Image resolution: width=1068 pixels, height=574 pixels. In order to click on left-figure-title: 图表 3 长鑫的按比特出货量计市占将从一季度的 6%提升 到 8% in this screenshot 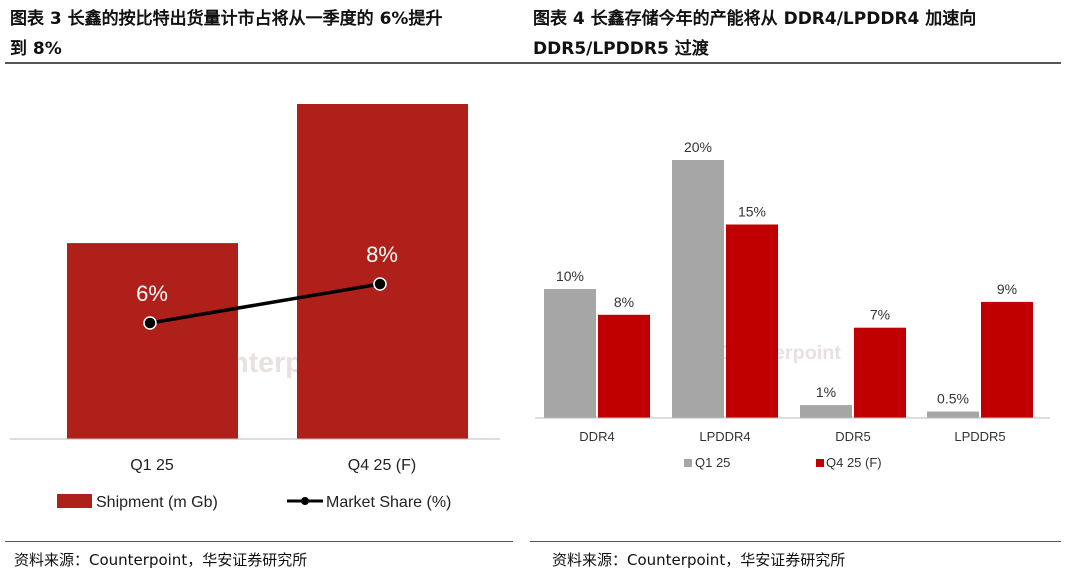, I will do `click(226, 34)`.